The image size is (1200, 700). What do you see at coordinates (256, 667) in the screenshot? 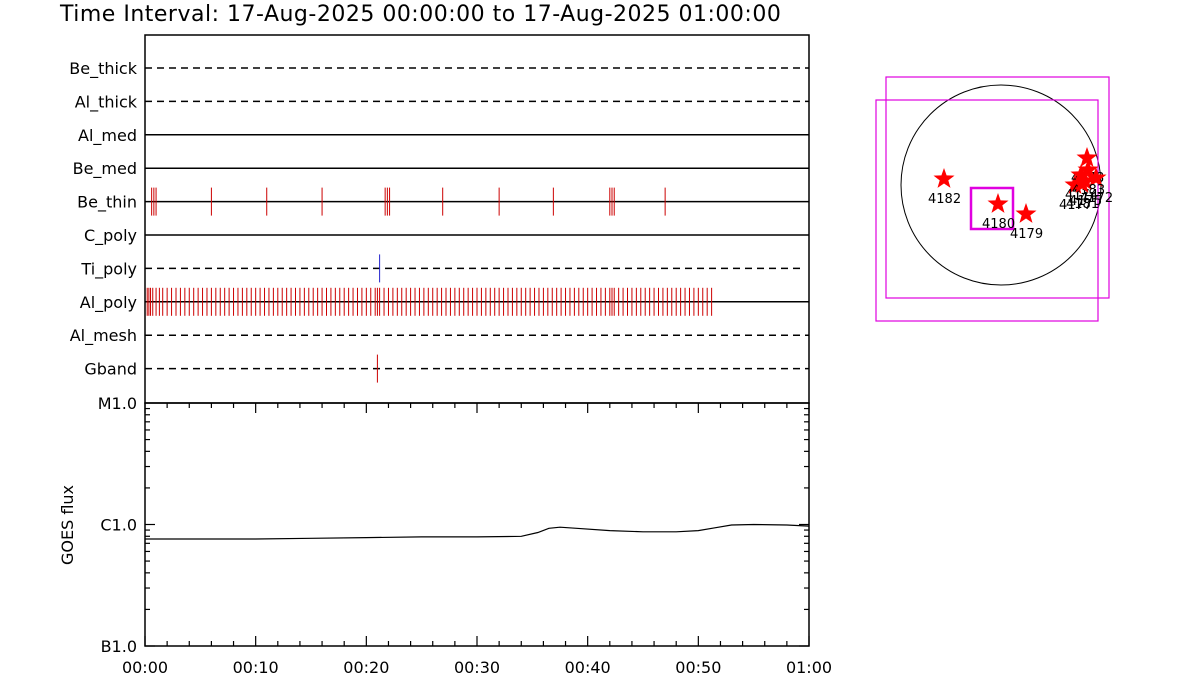
I see `goes-x-tick-label: 00:10` at bounding box center [256, 667].